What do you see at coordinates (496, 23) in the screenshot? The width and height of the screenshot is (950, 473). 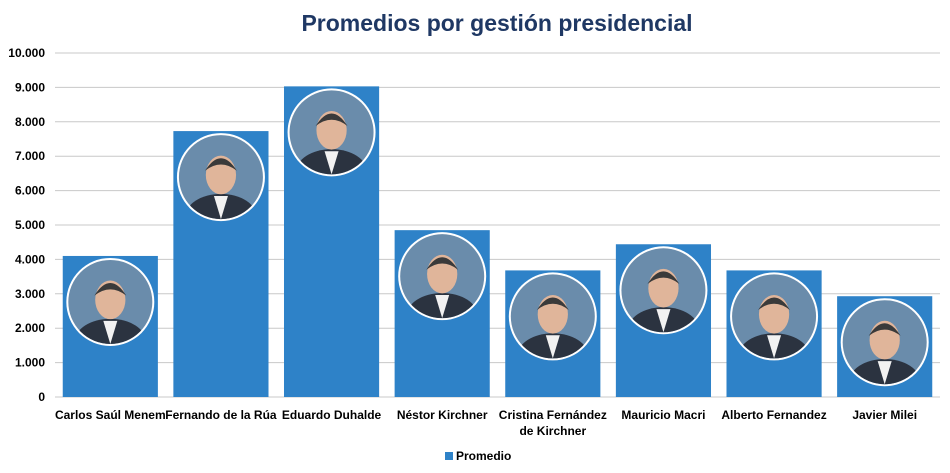 I see `chart-title: Promedios por gestión presidencial` at bounding box center [496, 23].